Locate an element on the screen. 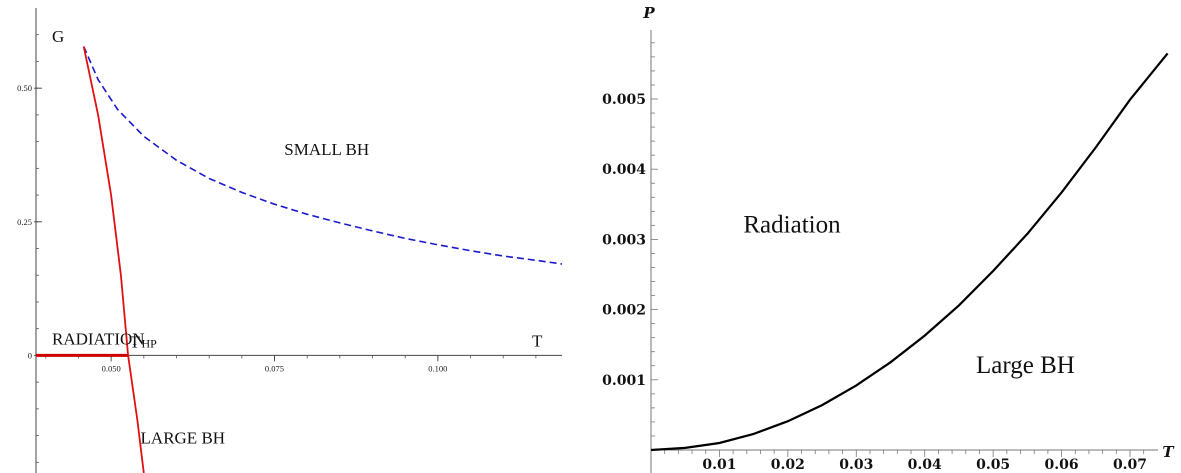 Image resolution: width=1181 pixels, height=473 pixels. y-tick-label: 0.004 is located at coordinates (624, 170).